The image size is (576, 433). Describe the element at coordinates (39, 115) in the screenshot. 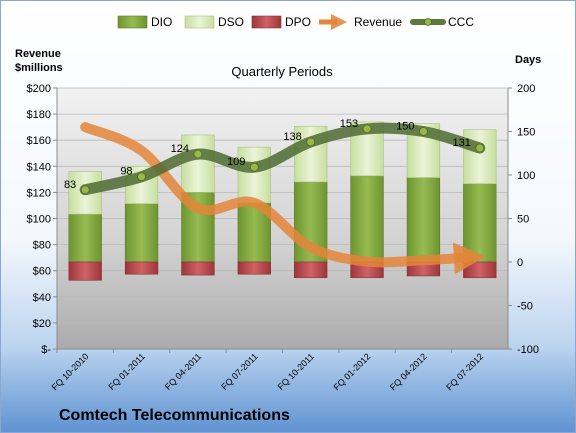

I see `left-tick-label: $180` at that location.